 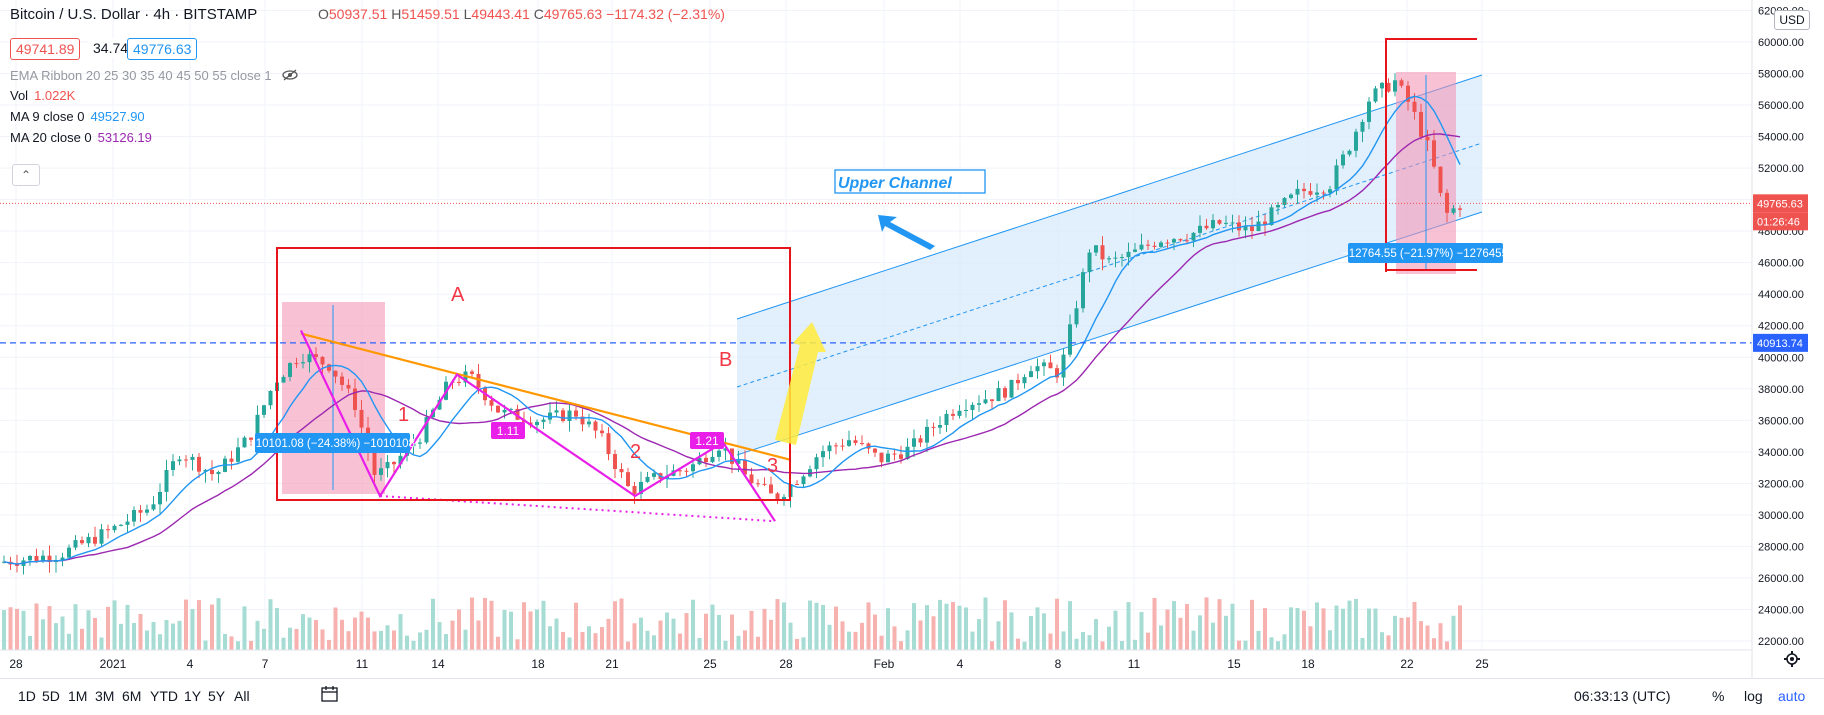 What do you see at coordinates (332, 444) in the screenshot?
I see `measure-label-1: −10101.08 (−24.38%) −1010108` at bounding box center [332, 444].